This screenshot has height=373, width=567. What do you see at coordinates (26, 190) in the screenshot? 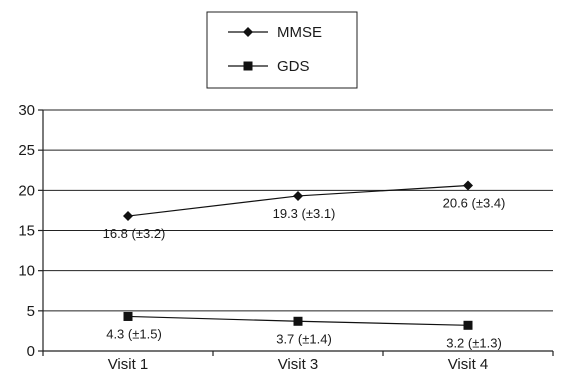
I see `y-tick-label: 20` at bounding box center [26, 190].